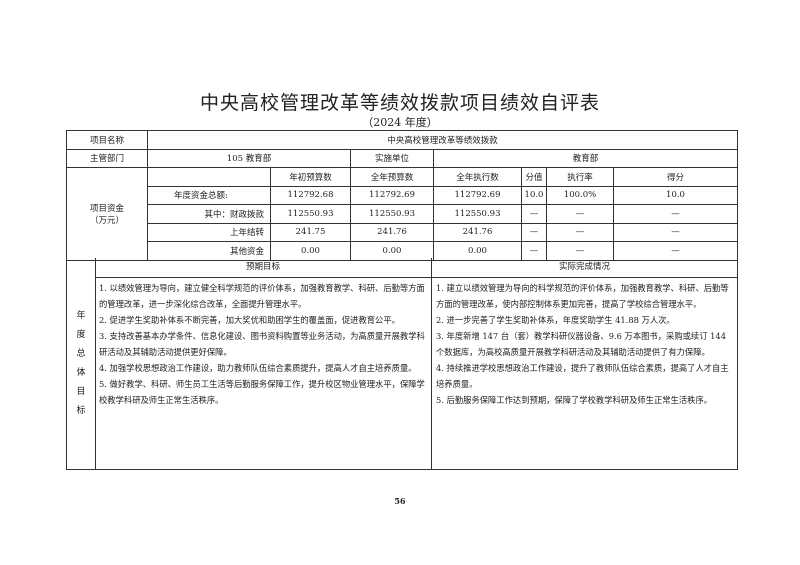 The height and width of the screenshot is (565, 800). I want to click on header: 得分, so click(675, 177).